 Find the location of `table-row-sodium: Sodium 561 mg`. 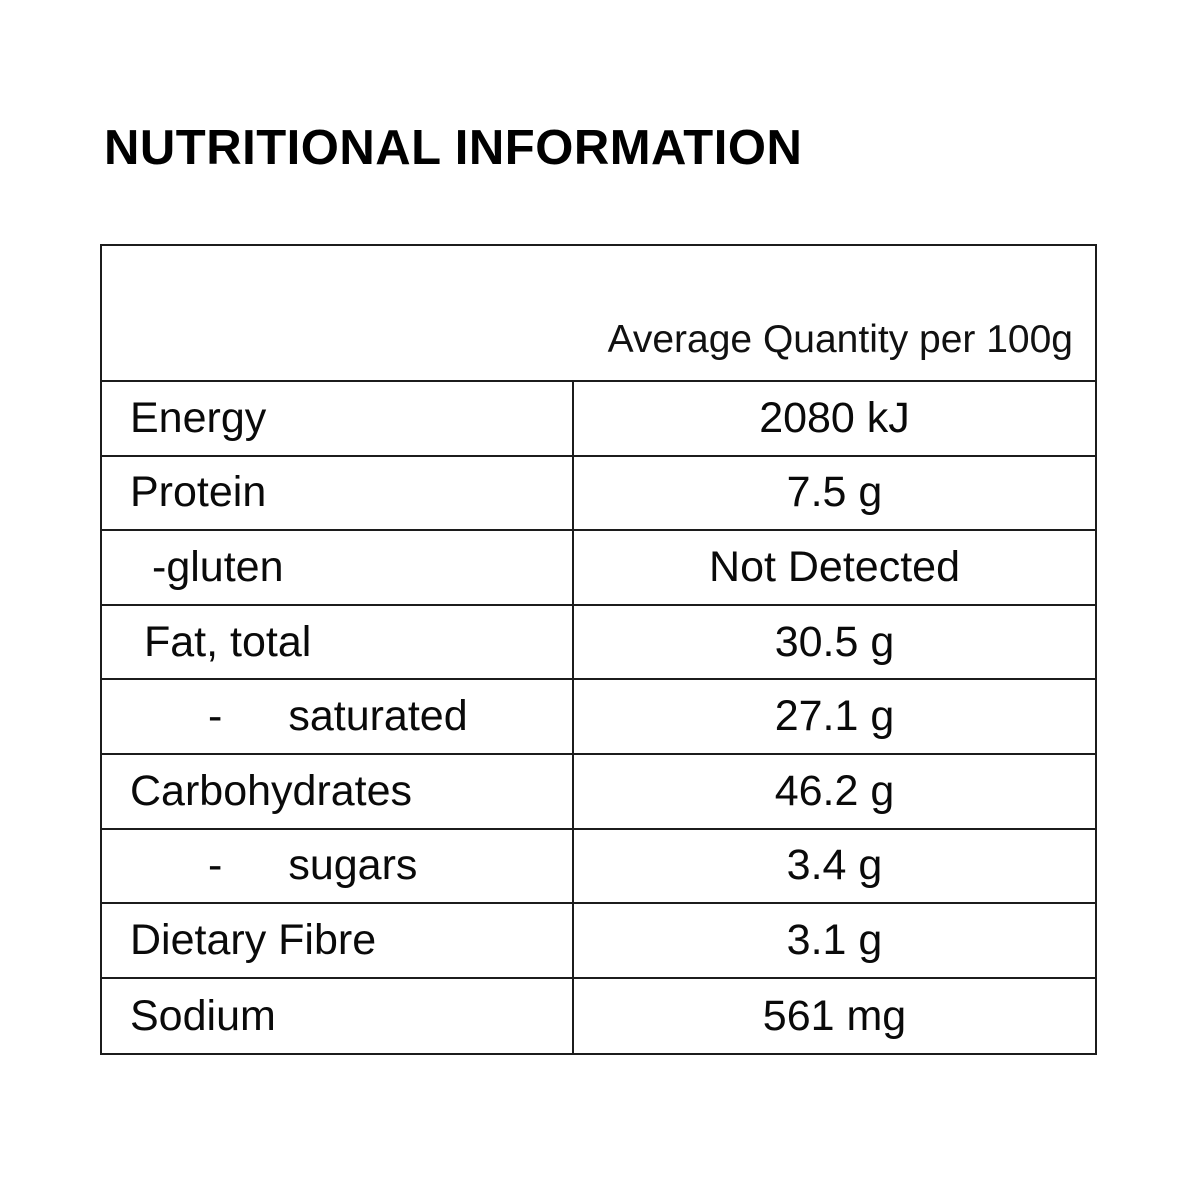

table-row-sodium: Sodium 561 mg is located at coordinates (598, 1016).